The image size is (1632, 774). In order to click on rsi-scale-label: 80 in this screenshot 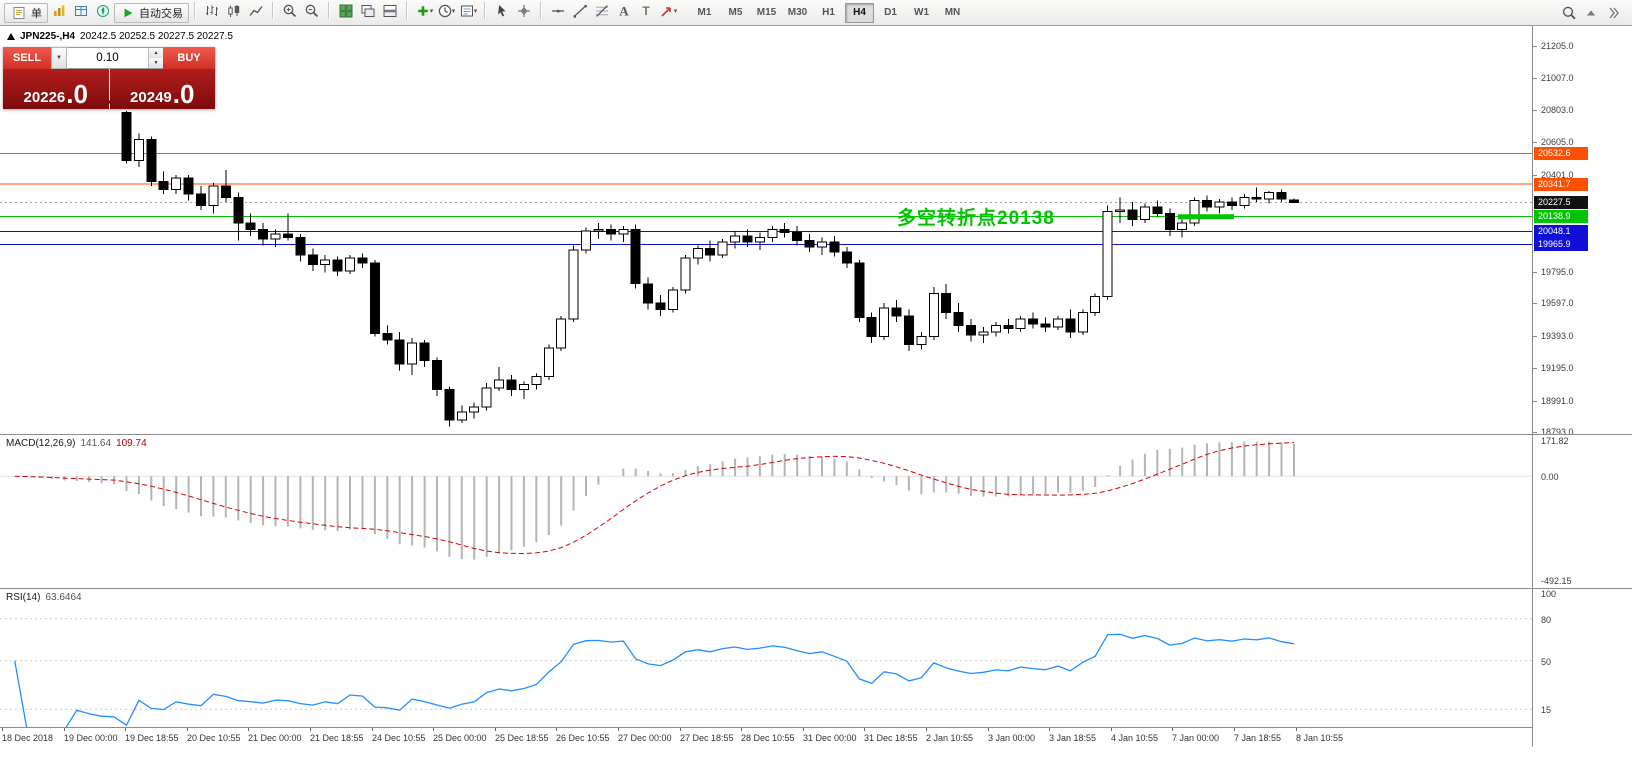, I will do `click(1546, 620)`.